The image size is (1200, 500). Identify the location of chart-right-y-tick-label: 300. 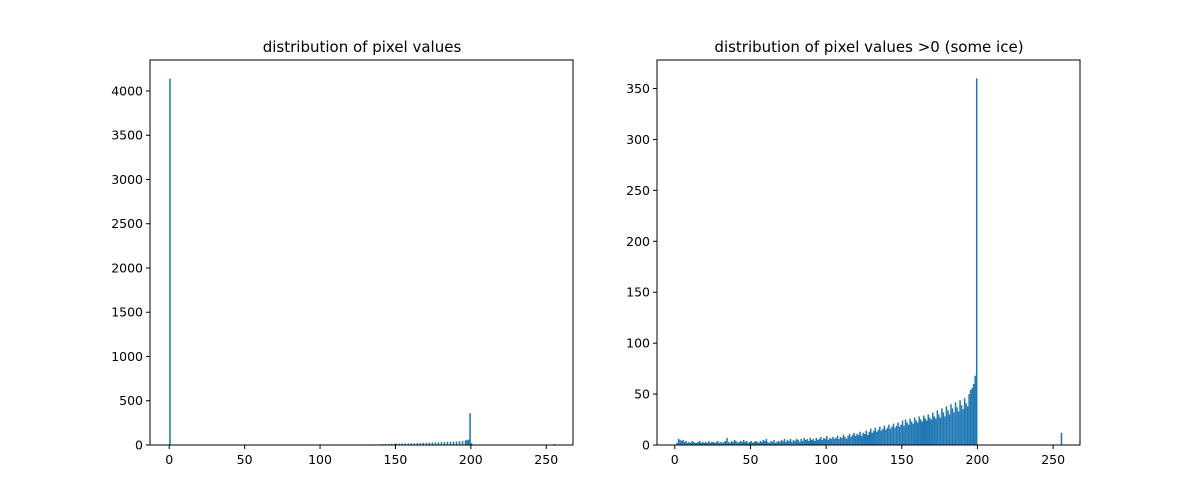
(638, 139).